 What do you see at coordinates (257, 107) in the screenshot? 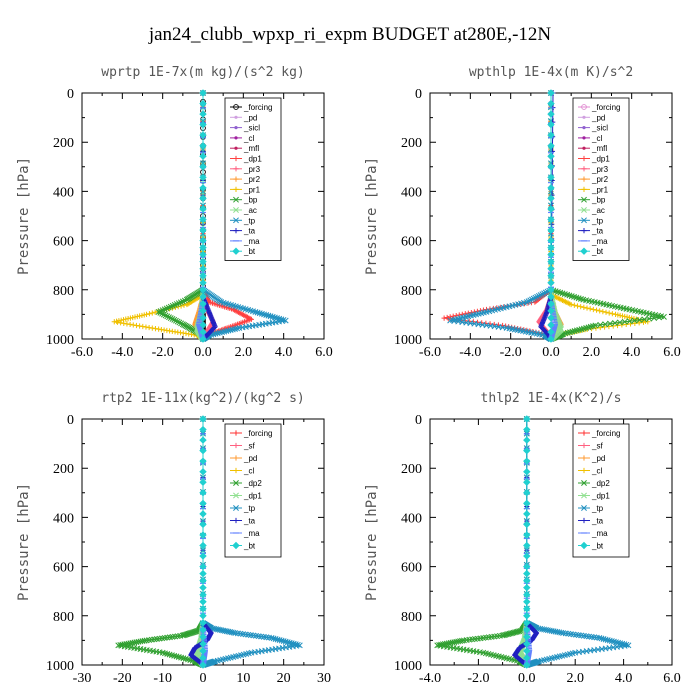
I see `legend-label: _forcing` at bounding box center [257, 107].